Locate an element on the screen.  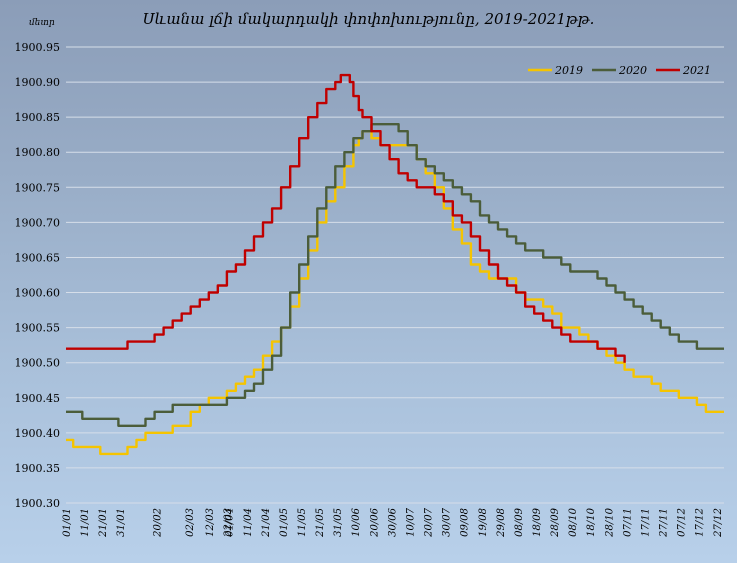
x-tick-label: 02/03 is located at coordinates (190, 522).